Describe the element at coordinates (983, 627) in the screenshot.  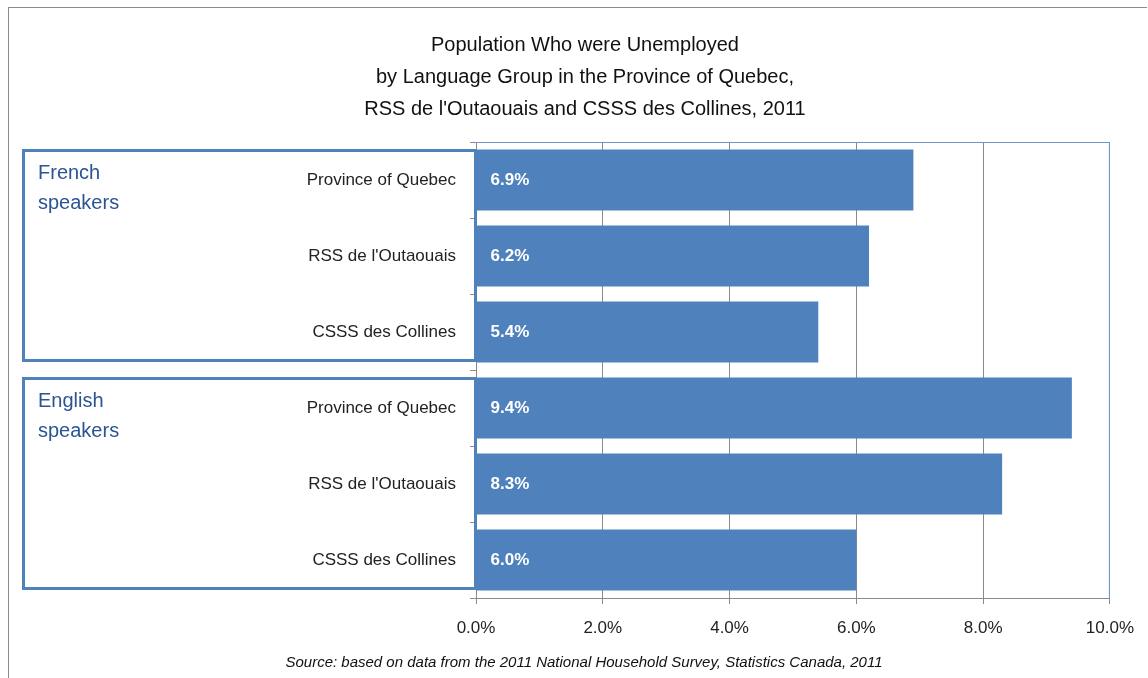
I see `x-tick-label: 8.0%` at that location.